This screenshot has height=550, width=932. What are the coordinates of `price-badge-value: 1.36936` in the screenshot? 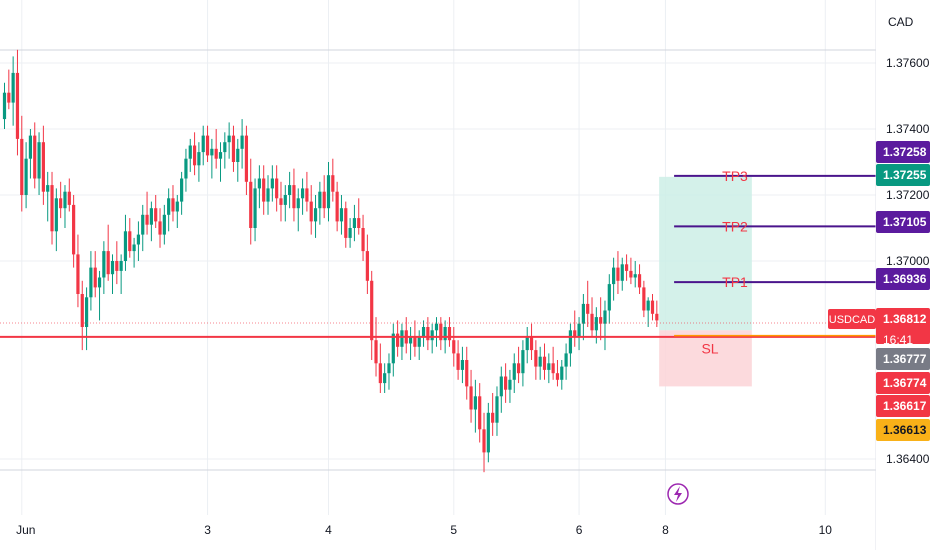 It's located at (905, 279).